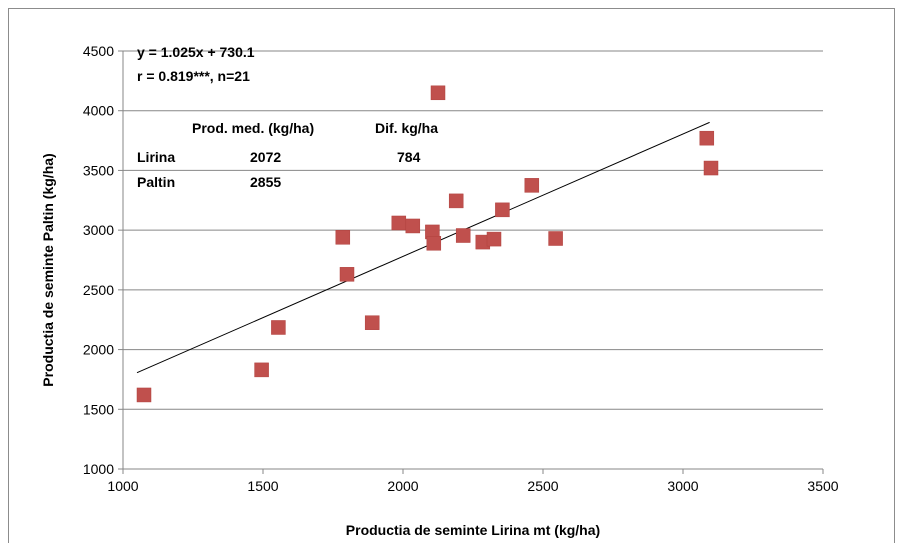 The image size is (903, 543). Describe the element at coordinates (98, 230) in the screenshot. I see `y-tick-label-3000: 3000` at that location.